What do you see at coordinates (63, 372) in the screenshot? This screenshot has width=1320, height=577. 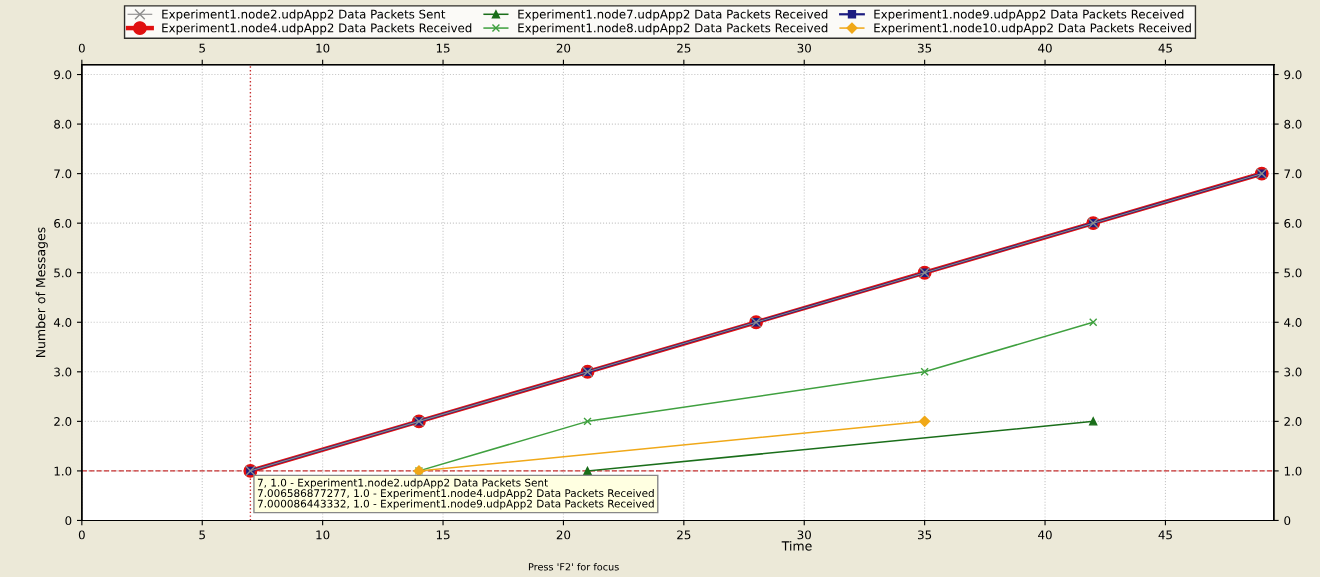 I see `y-tick-label: 3.0` at bounding box center [63, 372].